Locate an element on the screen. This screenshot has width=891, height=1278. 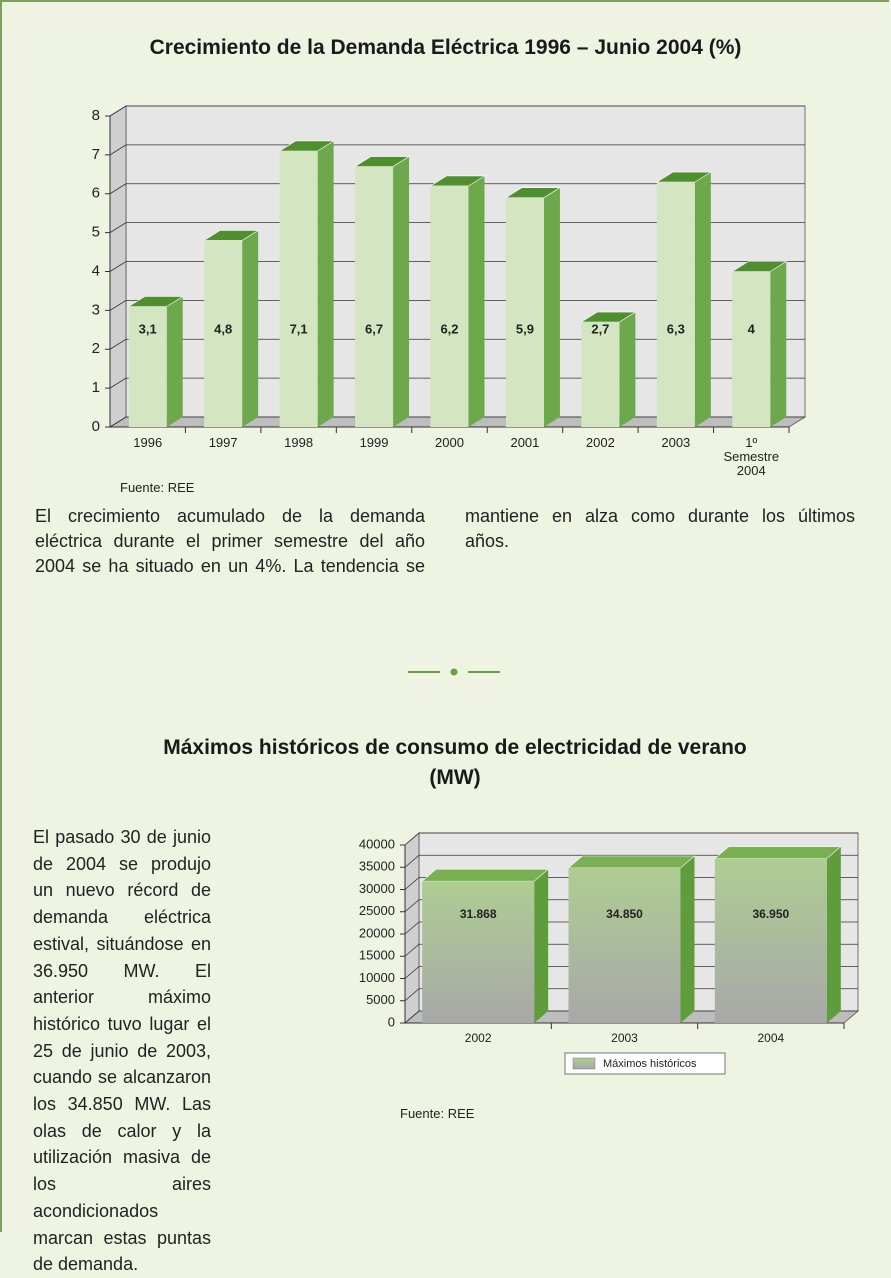
data-label: 31.868 is located at coordinates (478, 914).